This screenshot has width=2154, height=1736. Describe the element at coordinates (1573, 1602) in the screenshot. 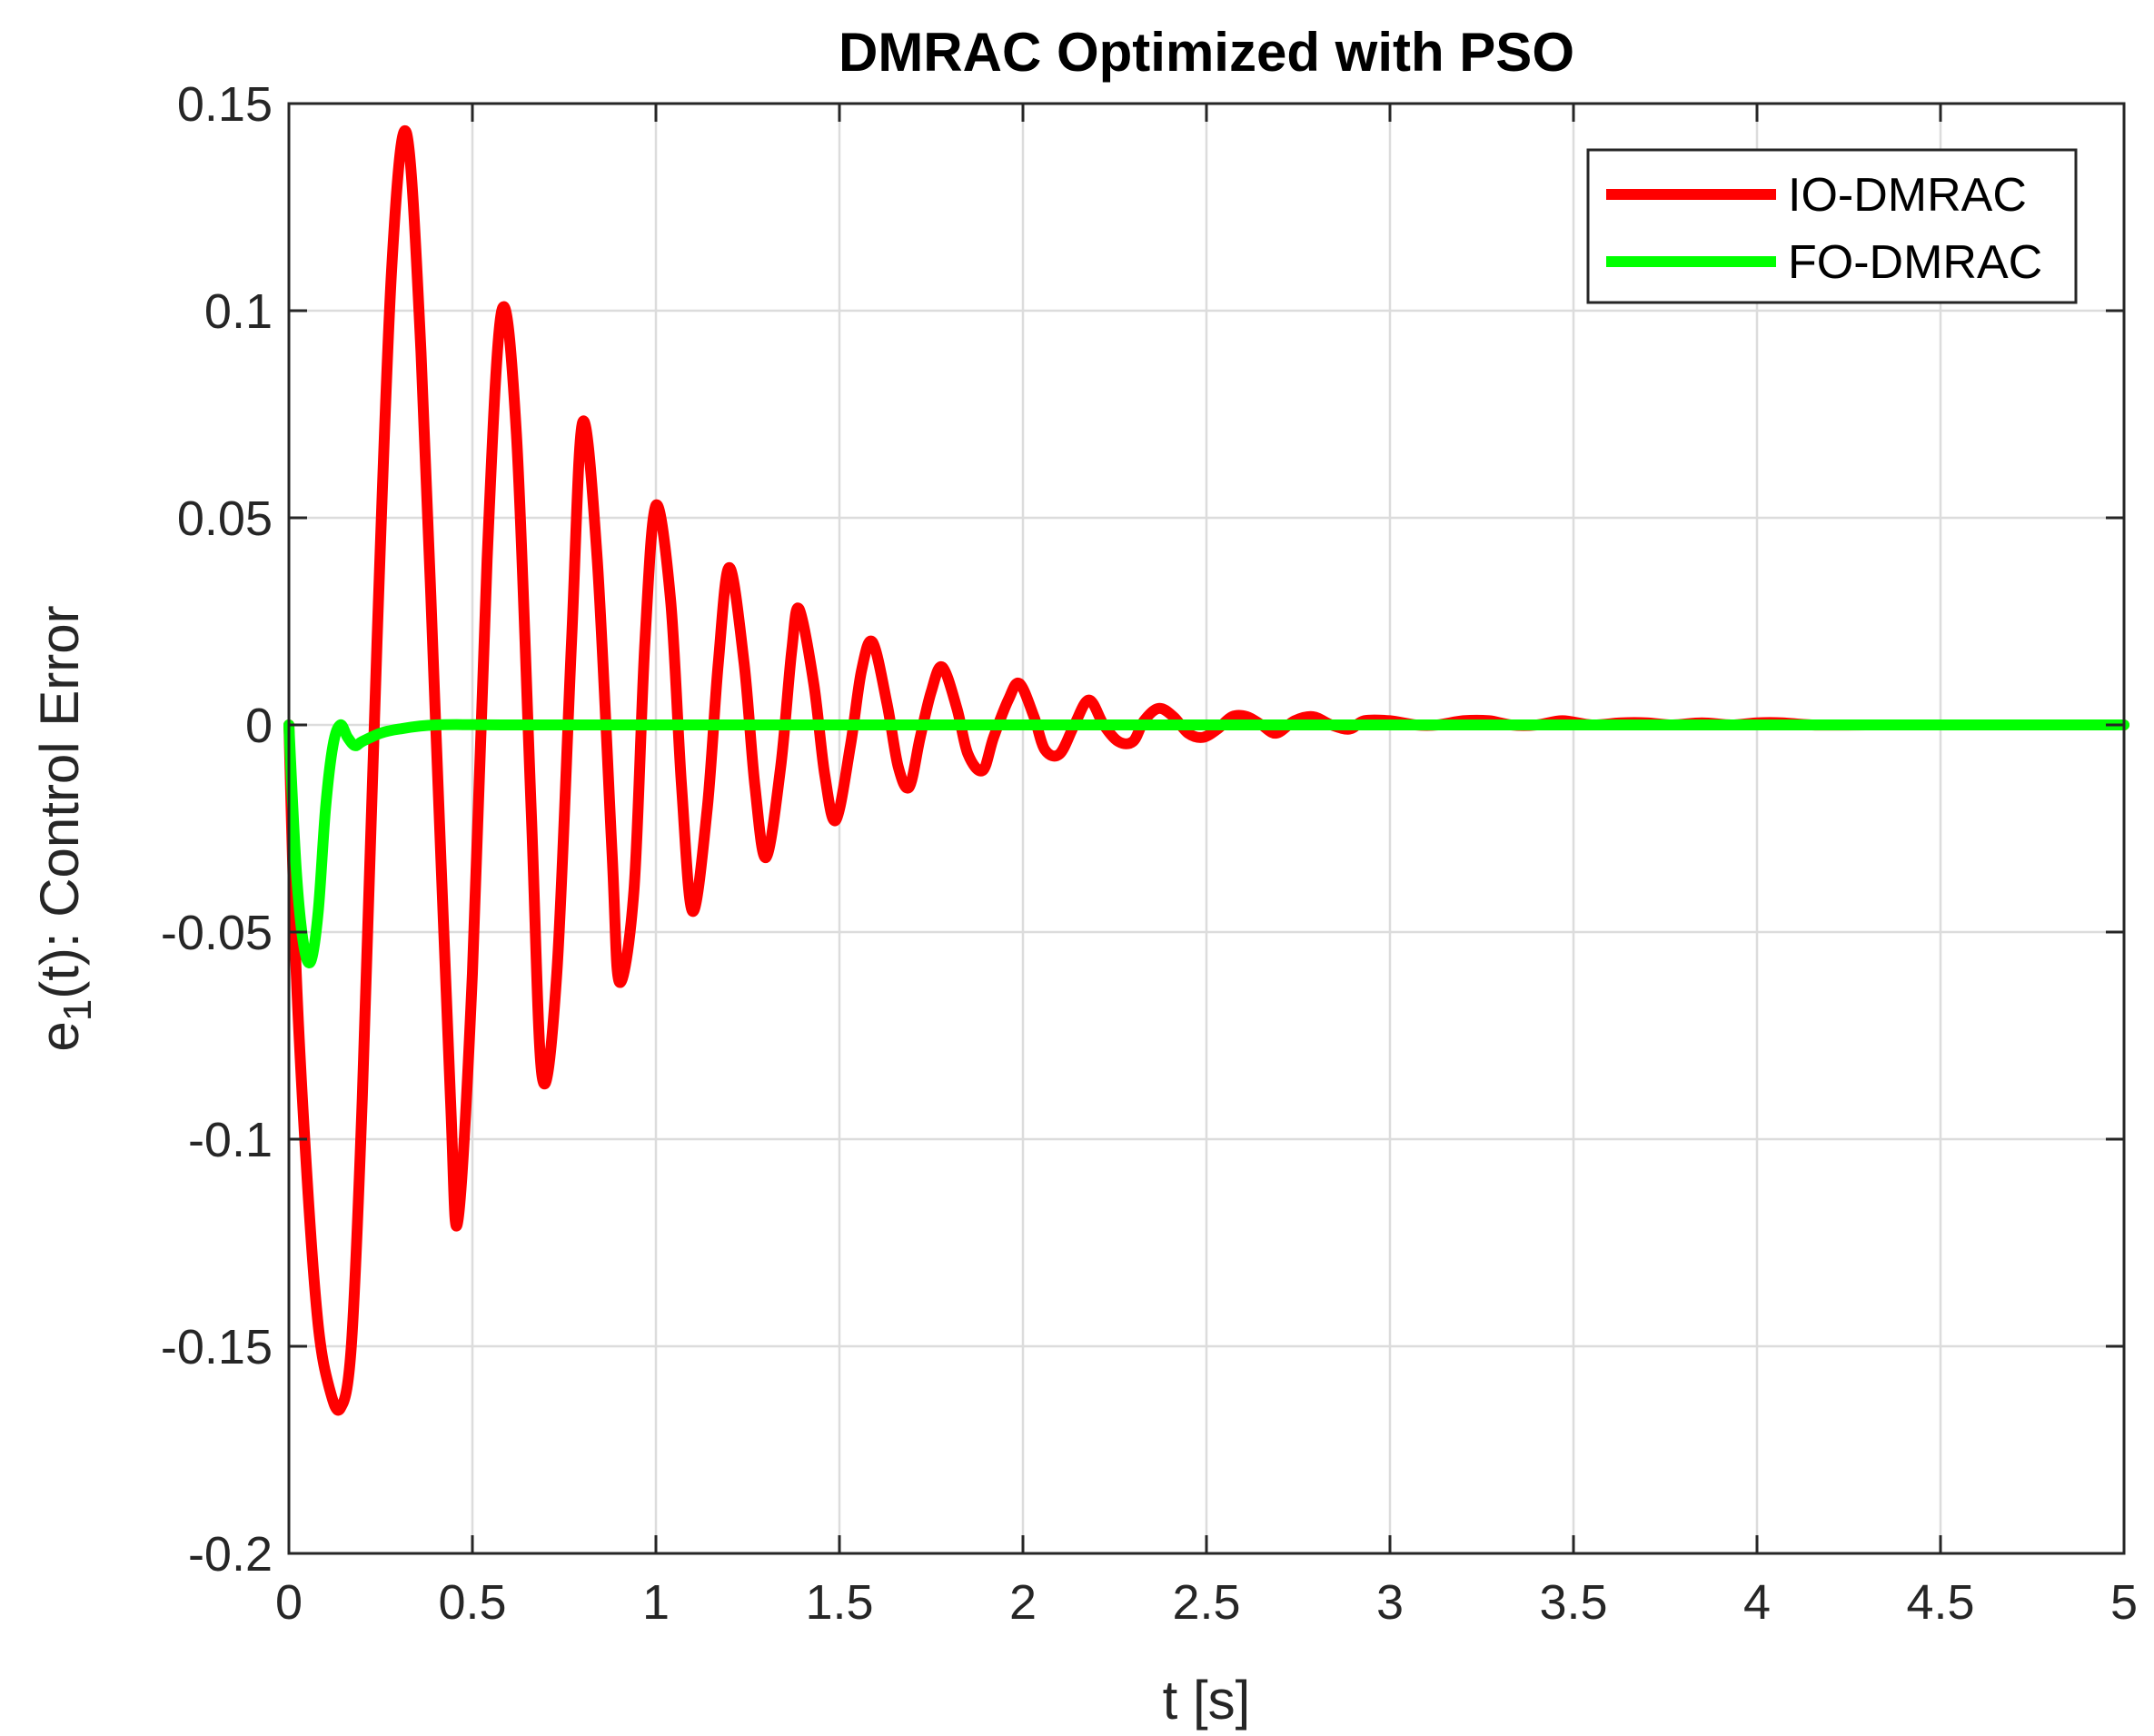

I see `x-tick-label: 3.5` at that location.